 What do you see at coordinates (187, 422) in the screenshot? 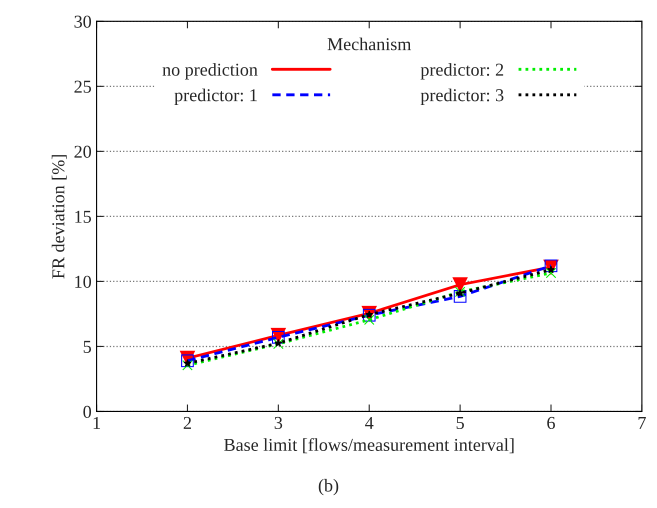
I see `x-tick-label: 2` at bounding box center [187, 422].